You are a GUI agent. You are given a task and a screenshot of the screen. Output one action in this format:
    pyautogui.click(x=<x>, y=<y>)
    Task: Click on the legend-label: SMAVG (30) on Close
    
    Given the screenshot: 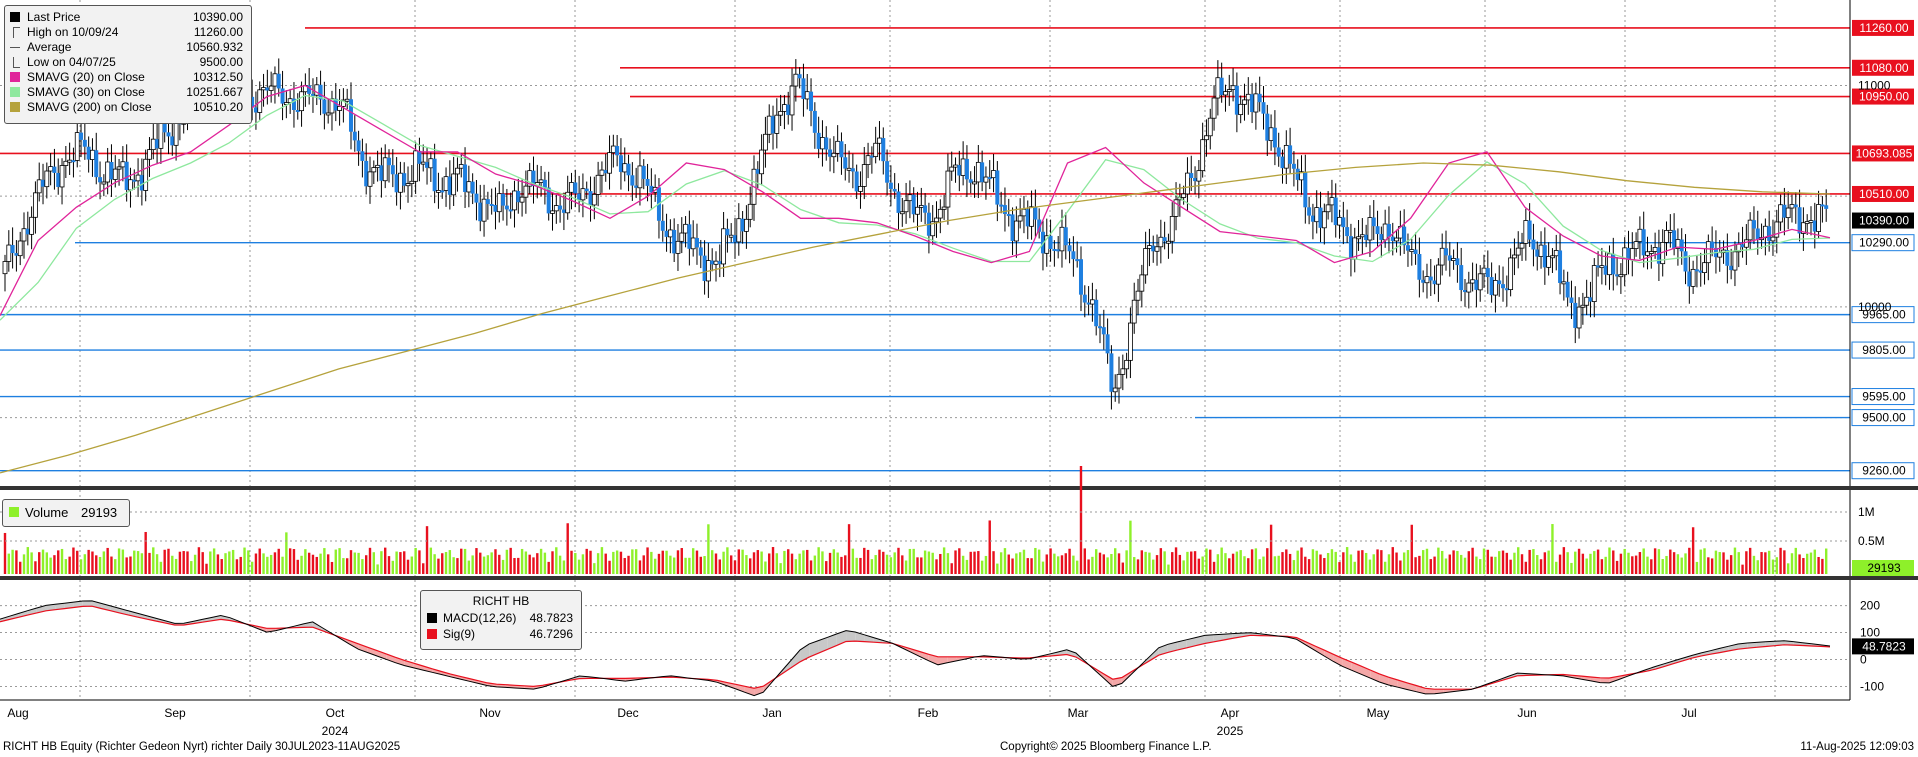 What is the action you would take?
    pyautogui.click(x=86, y=92)
    